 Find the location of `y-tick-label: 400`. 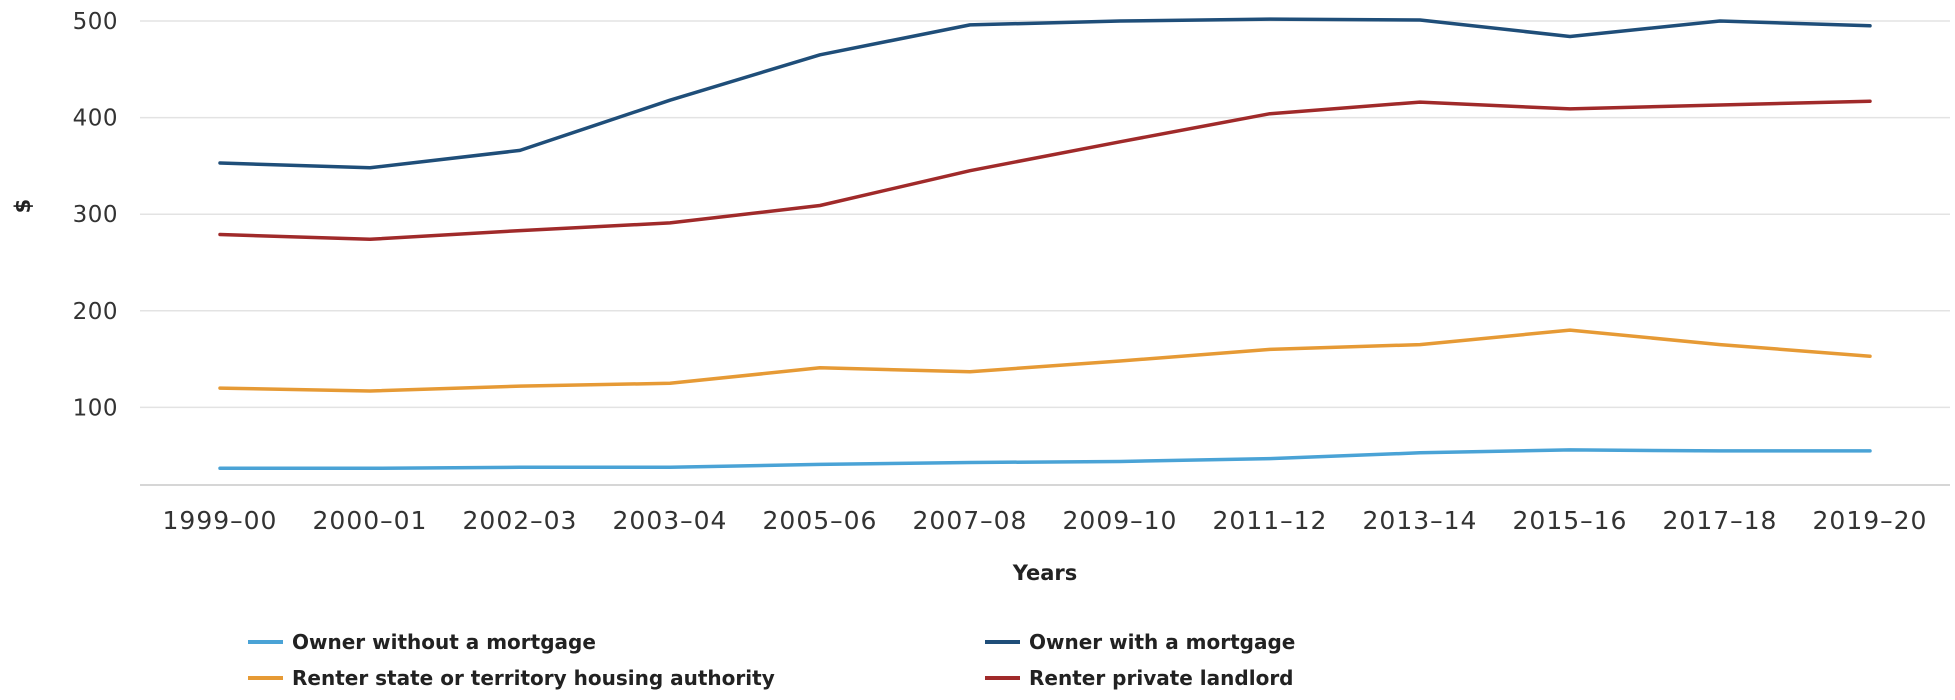

y-tick-label: 400 is located at coordinates (95, 119).